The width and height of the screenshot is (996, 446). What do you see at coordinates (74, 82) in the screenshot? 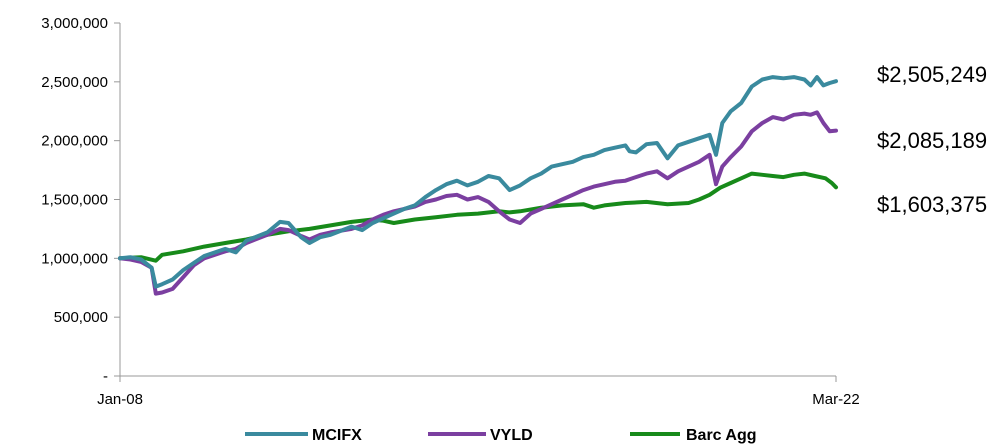
I see `y-tick-label: 2,500,000` at bounding box center [74, 82].